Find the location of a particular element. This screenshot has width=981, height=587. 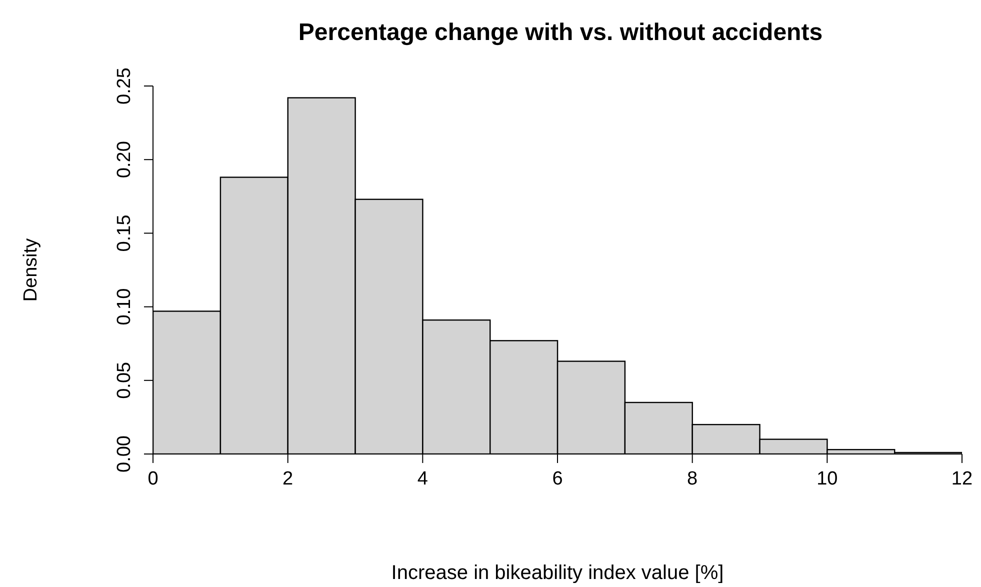

y-axis-title: Density is located at coordinates (31, 270).